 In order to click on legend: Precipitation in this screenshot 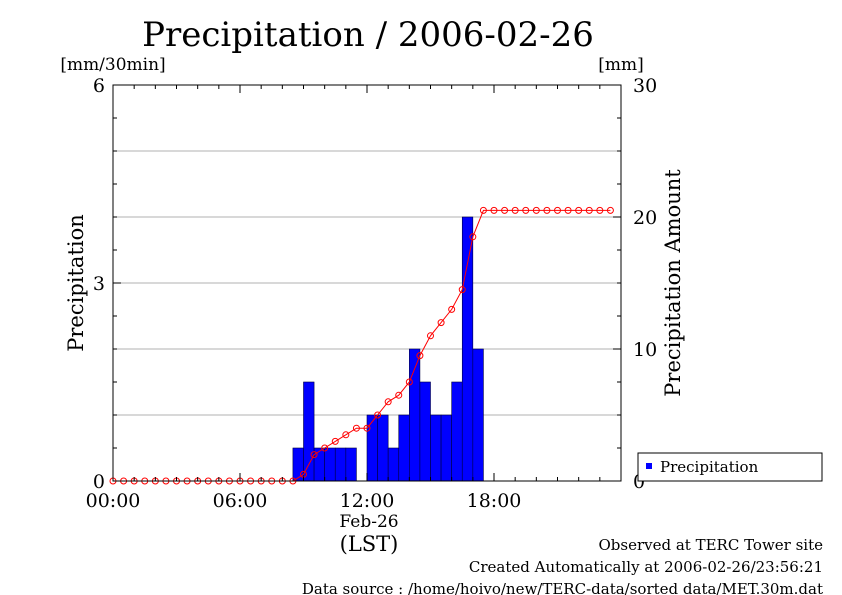, I will do `click(730, 467)`.